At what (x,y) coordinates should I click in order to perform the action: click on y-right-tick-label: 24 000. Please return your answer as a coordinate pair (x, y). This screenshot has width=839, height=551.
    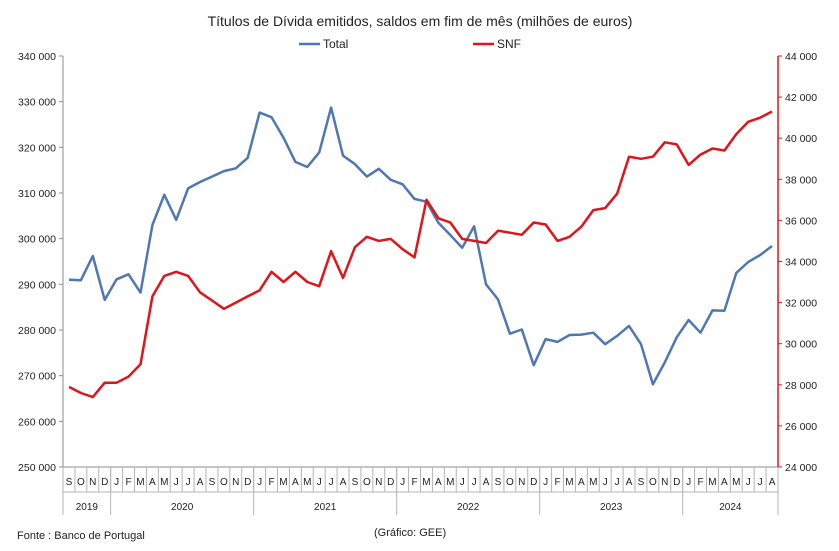
    Looking at the image, I should click on (801, 468).